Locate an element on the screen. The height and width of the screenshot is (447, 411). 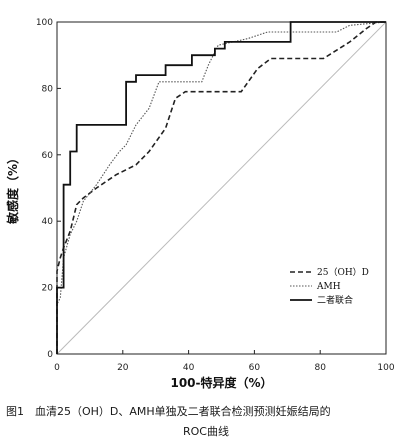
y-axis-ticks: 0 20 40 60 80 100 is located at coordinates (48, 189).